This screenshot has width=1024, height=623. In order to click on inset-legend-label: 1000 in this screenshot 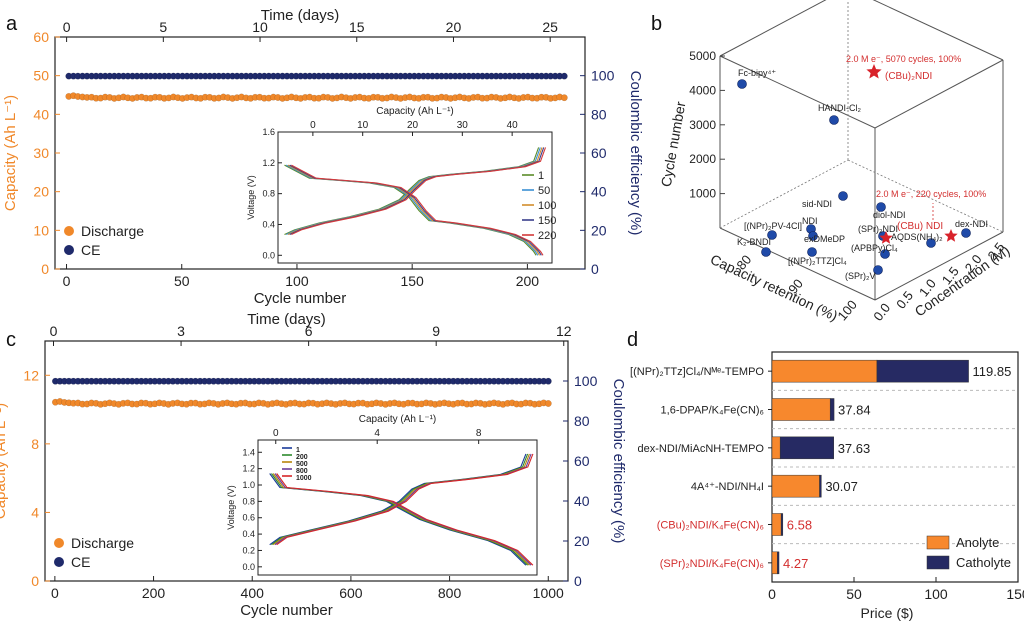, I will do `click(304, 478)`.